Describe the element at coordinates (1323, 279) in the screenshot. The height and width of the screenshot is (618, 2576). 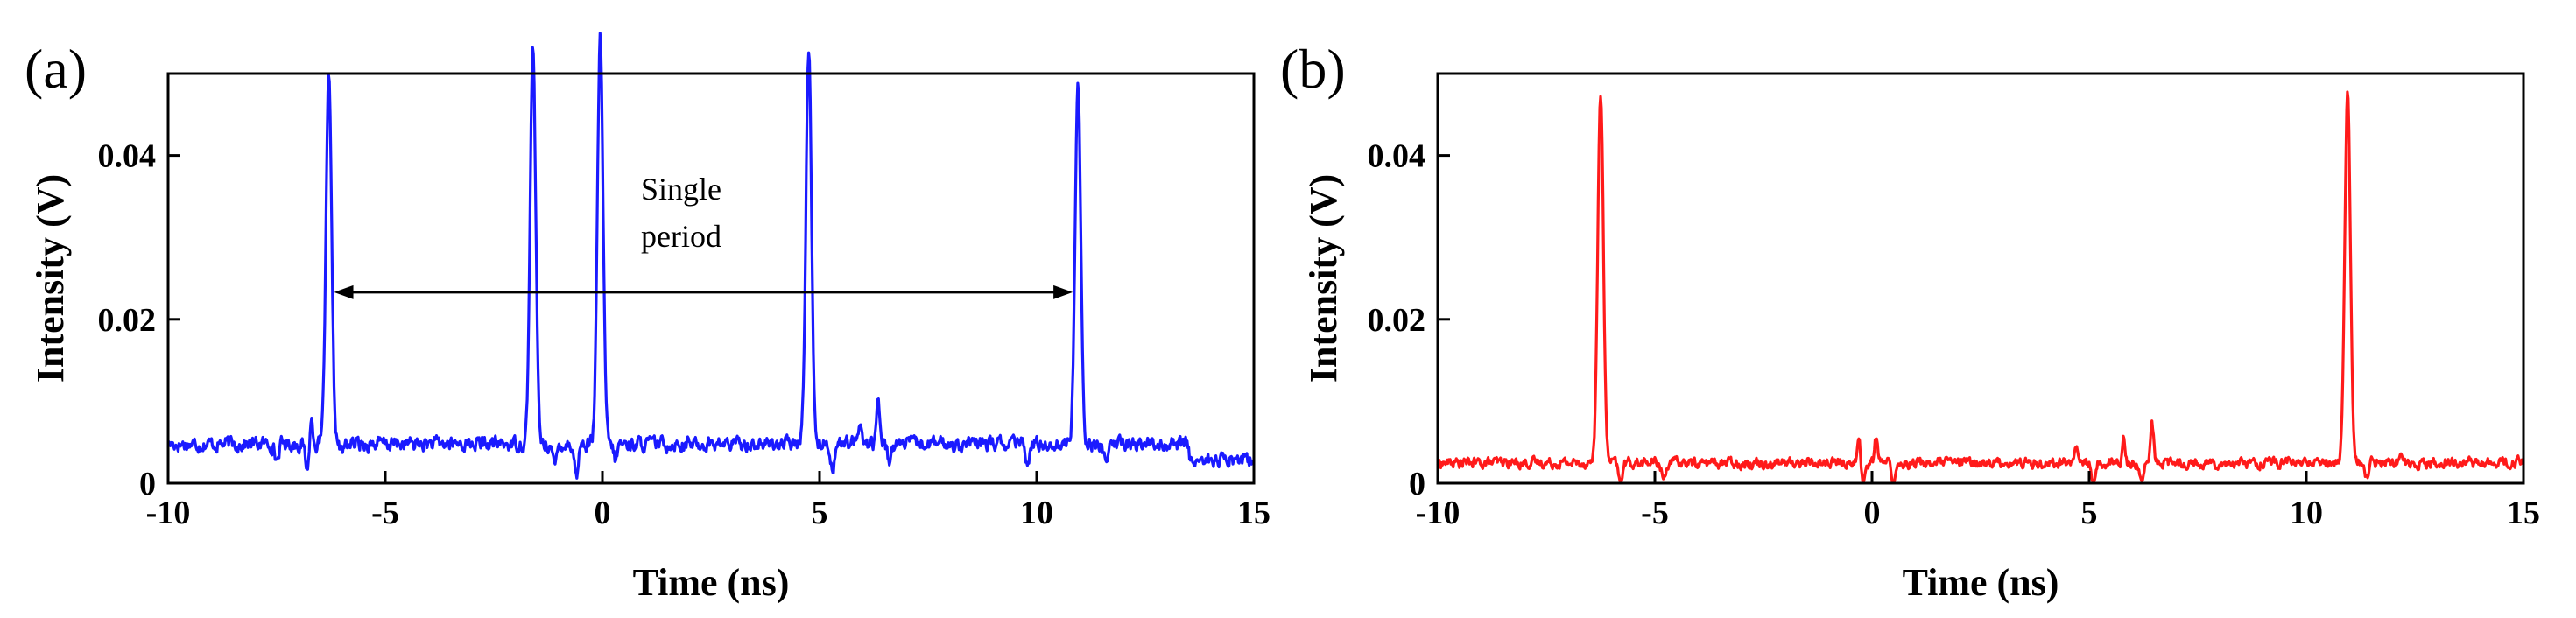
I see `panel-b-y-axis-label: Intensity (V)` at that location.